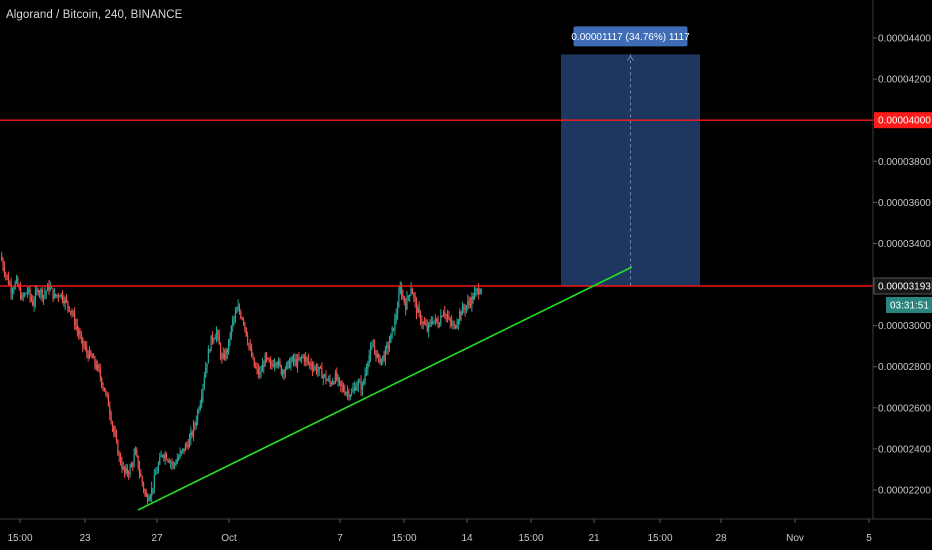 Image resolution: width=932 pixels, height=550 pixels. I want to click on price-tick-label: 0.00002800, so click(904, 367).